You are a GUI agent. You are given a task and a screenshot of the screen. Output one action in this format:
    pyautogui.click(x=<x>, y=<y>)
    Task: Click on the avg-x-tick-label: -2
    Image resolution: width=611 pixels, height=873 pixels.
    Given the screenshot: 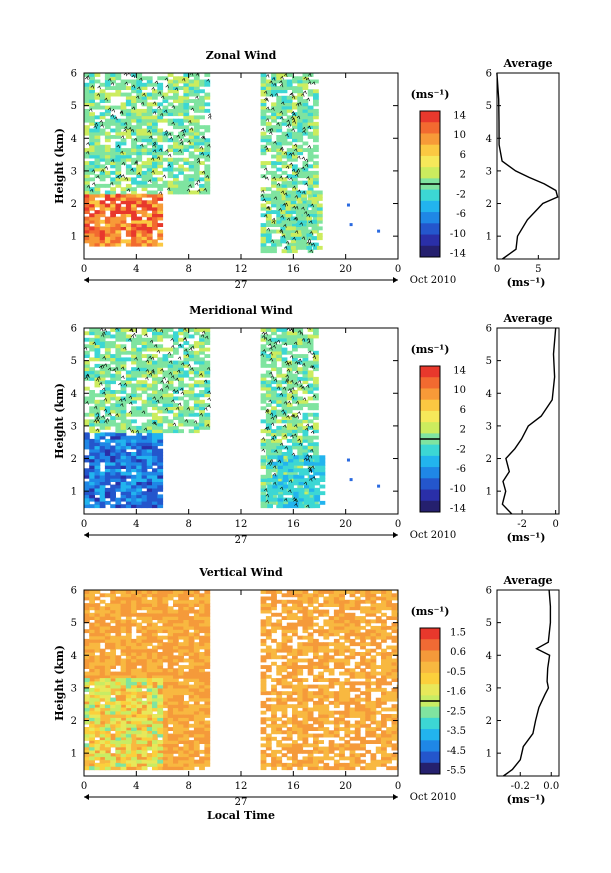 What is the action you would take?
    pyautogui.click(x=522, y=524)
    